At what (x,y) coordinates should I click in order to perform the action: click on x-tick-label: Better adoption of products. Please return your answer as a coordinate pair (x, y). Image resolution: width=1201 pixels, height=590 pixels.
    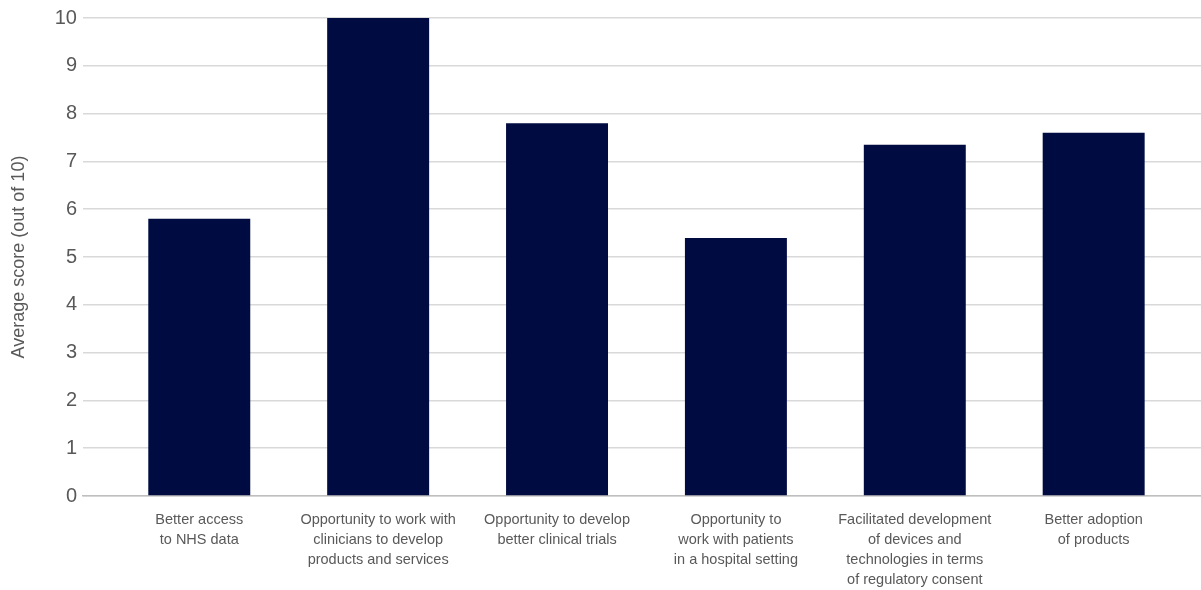
    Looking at the image, I should click on (1093, 529).